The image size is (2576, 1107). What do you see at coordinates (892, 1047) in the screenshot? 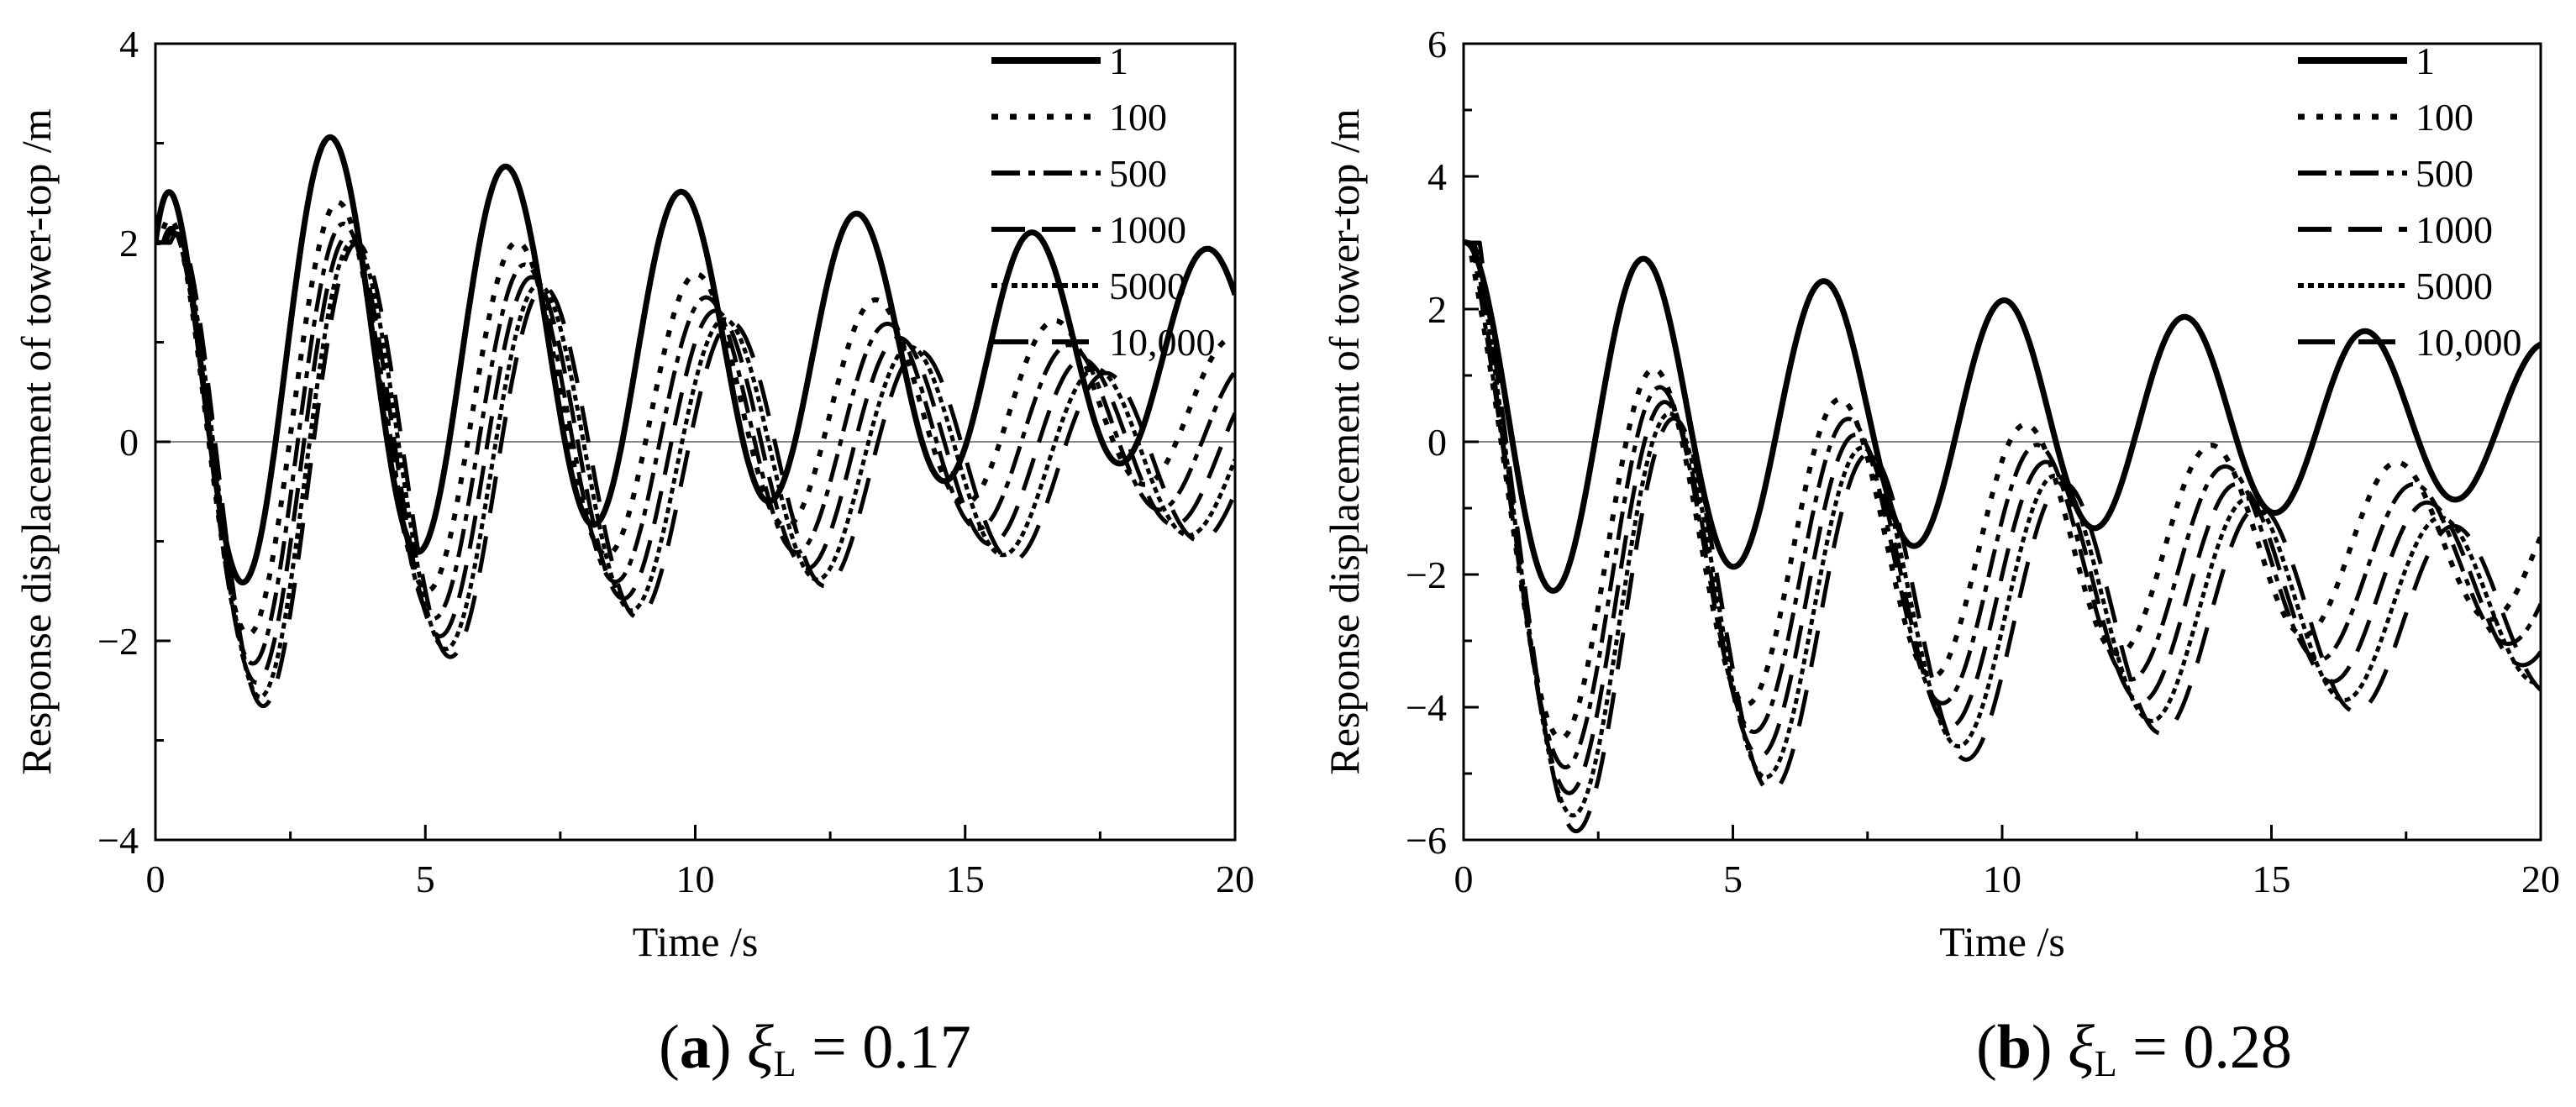
I see `caption-a-value: = 0.17` at bounding box center [892, 1047].